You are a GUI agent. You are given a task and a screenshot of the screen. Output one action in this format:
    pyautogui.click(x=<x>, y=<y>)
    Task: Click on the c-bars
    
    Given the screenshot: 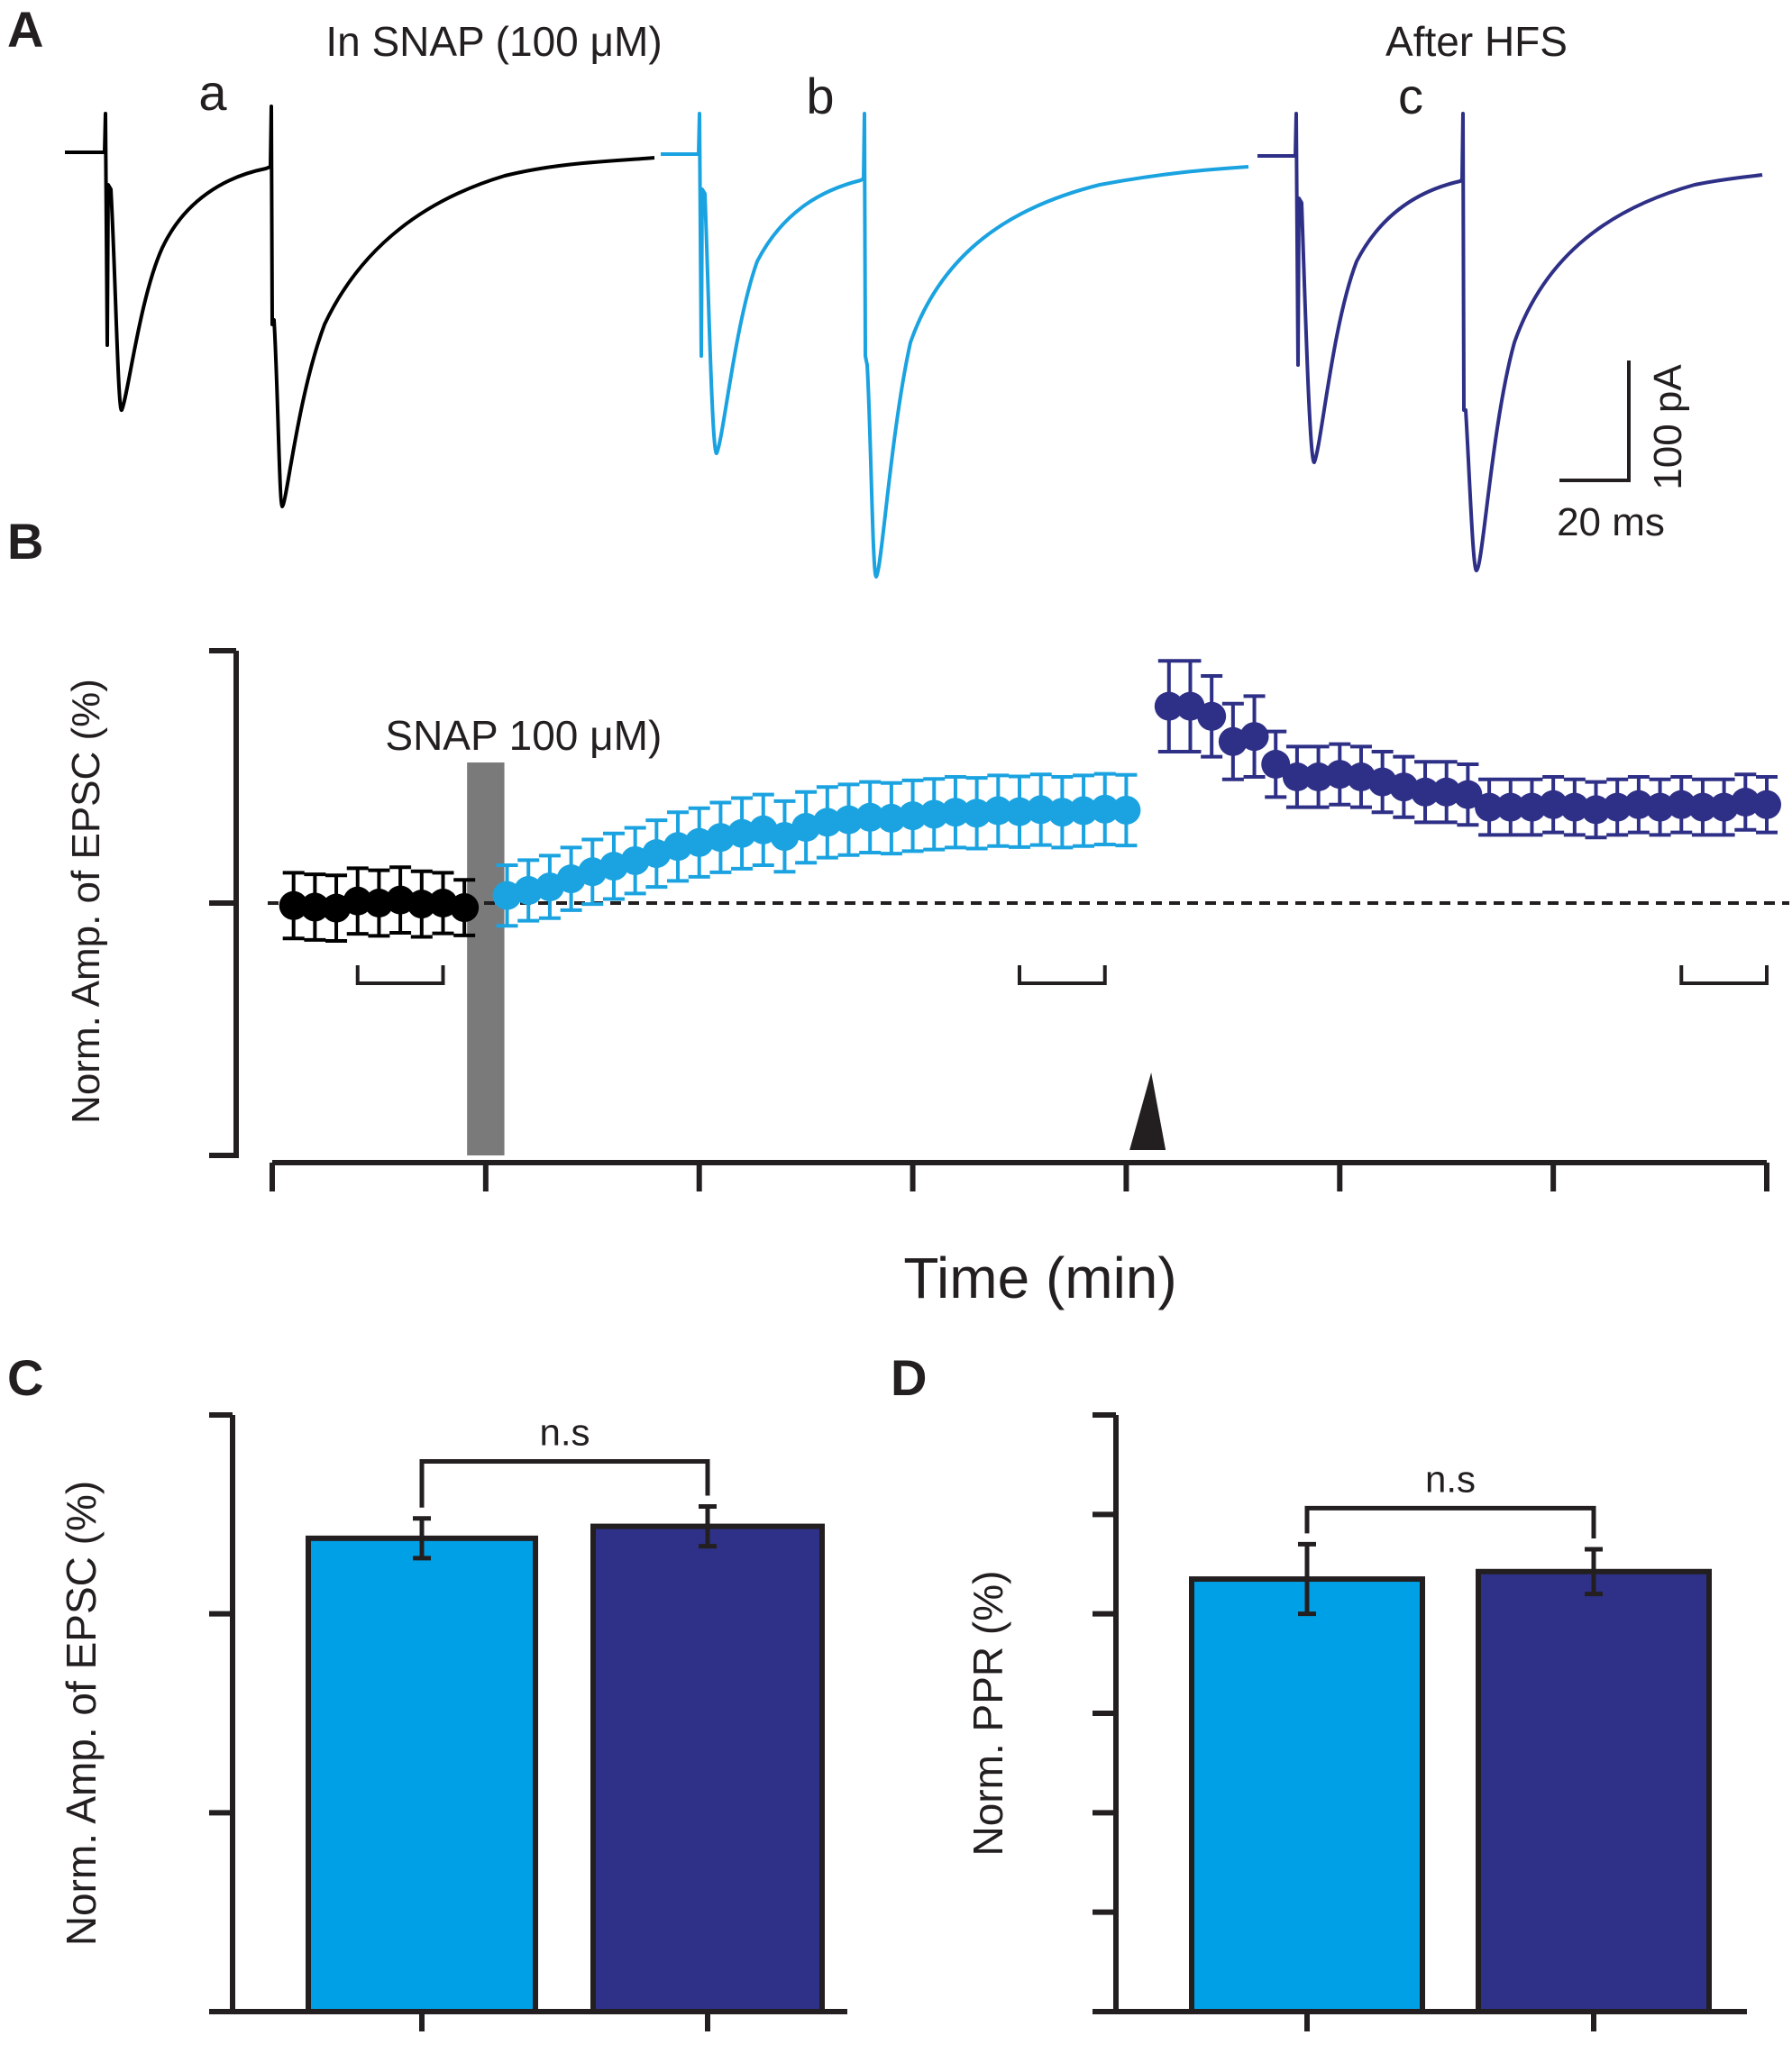 What is the action you would take?
    pyautogui.click(x=565, y=1759)
    